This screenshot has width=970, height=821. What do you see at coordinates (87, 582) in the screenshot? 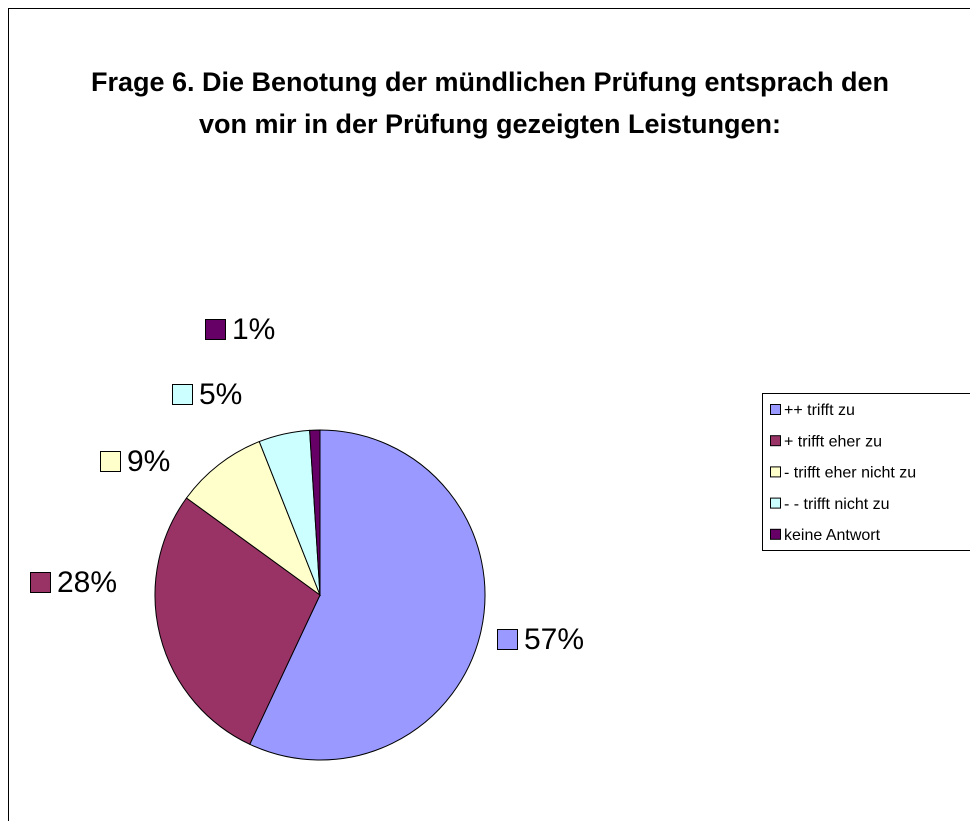
I see `data-label: 28%` at bounding box center [87, 582].